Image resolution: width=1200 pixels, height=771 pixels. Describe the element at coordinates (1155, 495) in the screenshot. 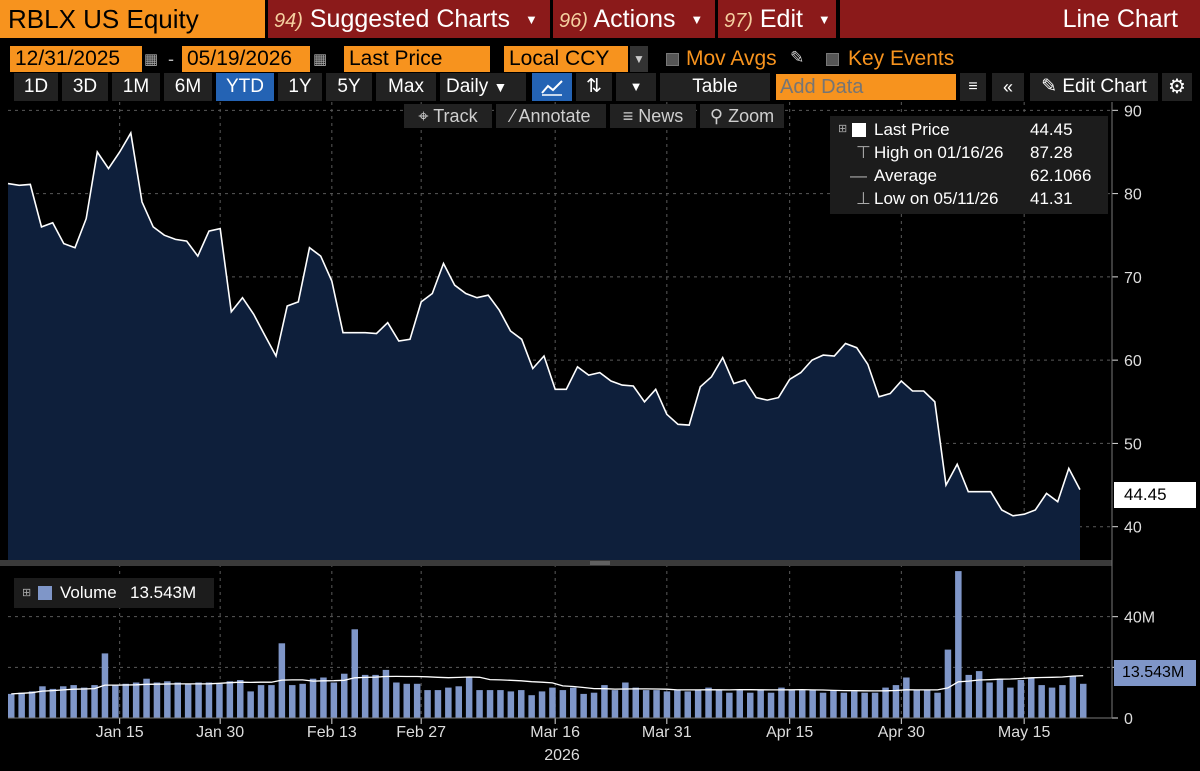

I see `last-price-tag: 44.45` at that location.